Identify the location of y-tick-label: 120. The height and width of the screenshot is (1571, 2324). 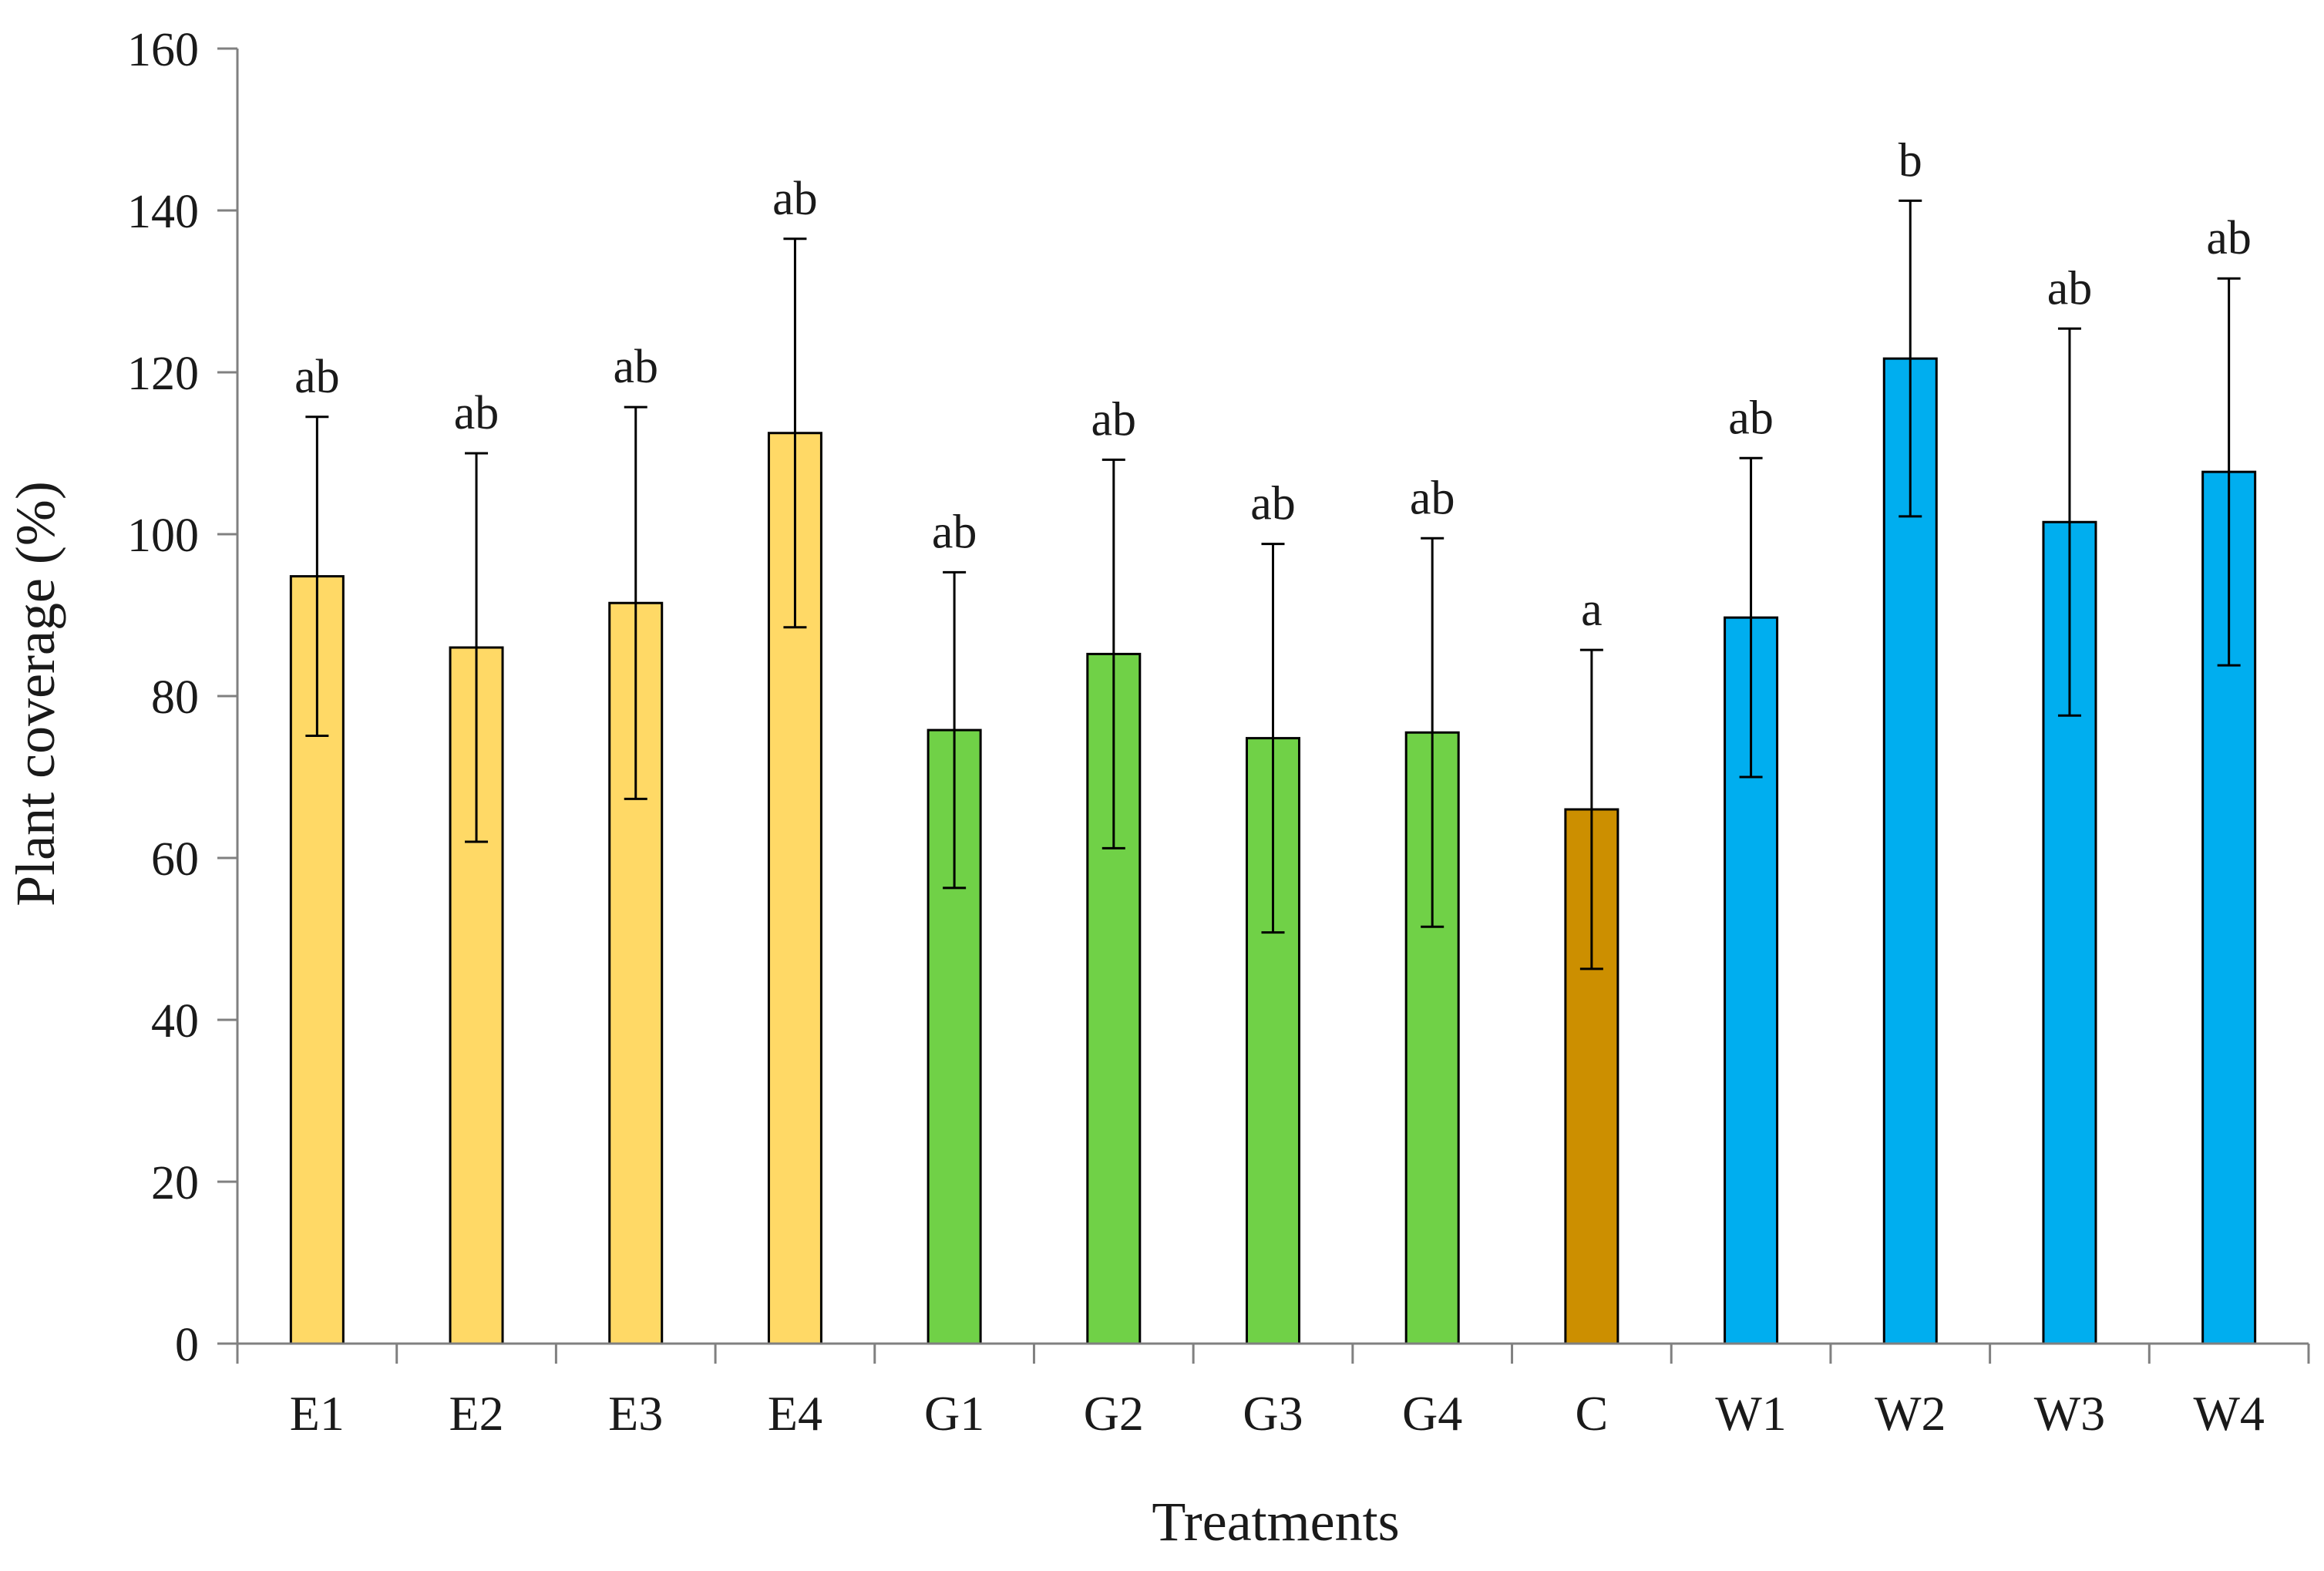
(163, 374).